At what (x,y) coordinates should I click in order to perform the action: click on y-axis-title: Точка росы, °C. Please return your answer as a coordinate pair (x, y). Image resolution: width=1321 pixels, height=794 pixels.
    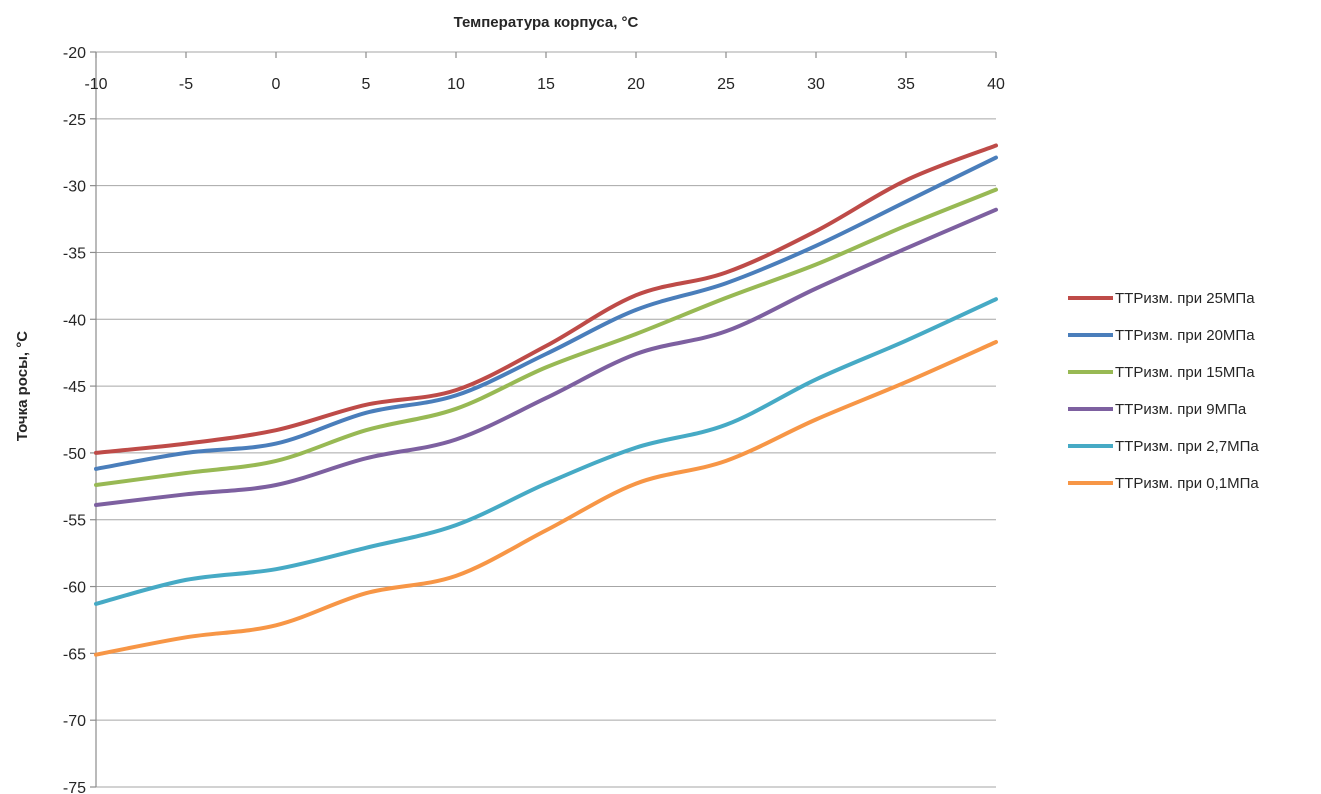
    Looking at the image, I should click on (22, 386).